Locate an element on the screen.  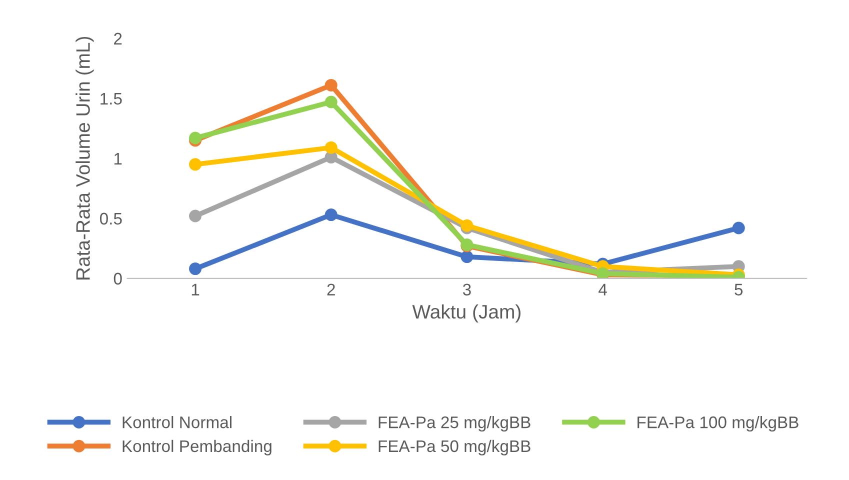
y-tick-label: 0.5 is located at coordinates (111, 218).